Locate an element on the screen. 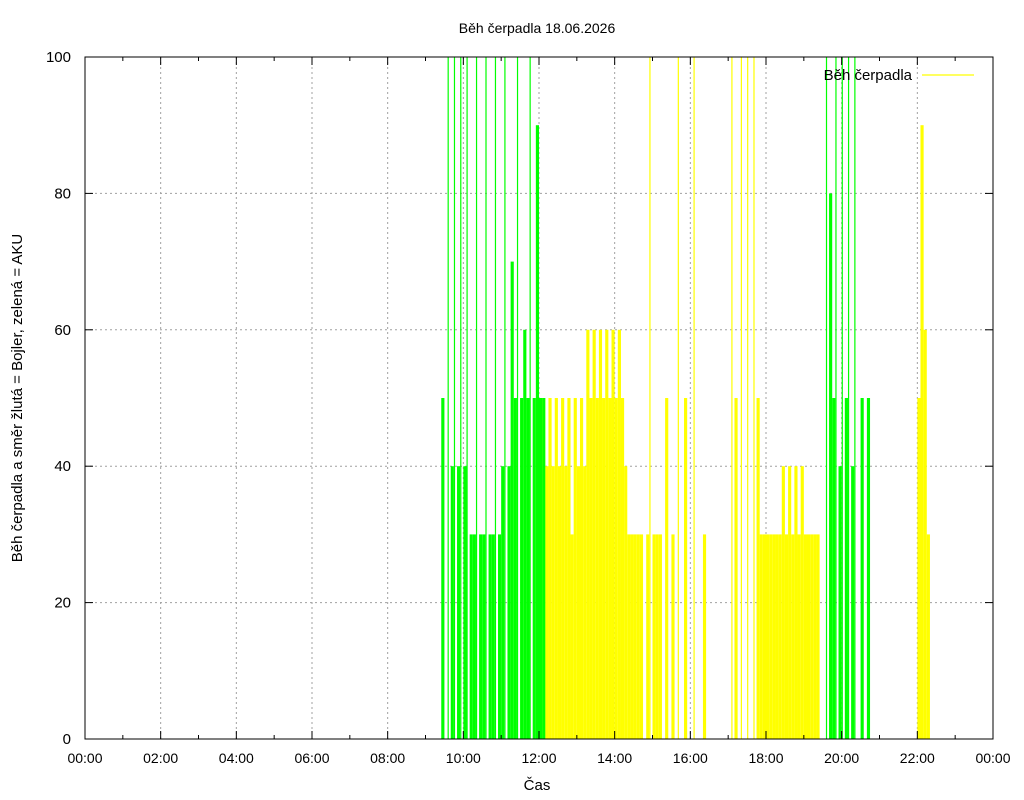  legend: Běh čerpadla is located at coordinates (899, 75).